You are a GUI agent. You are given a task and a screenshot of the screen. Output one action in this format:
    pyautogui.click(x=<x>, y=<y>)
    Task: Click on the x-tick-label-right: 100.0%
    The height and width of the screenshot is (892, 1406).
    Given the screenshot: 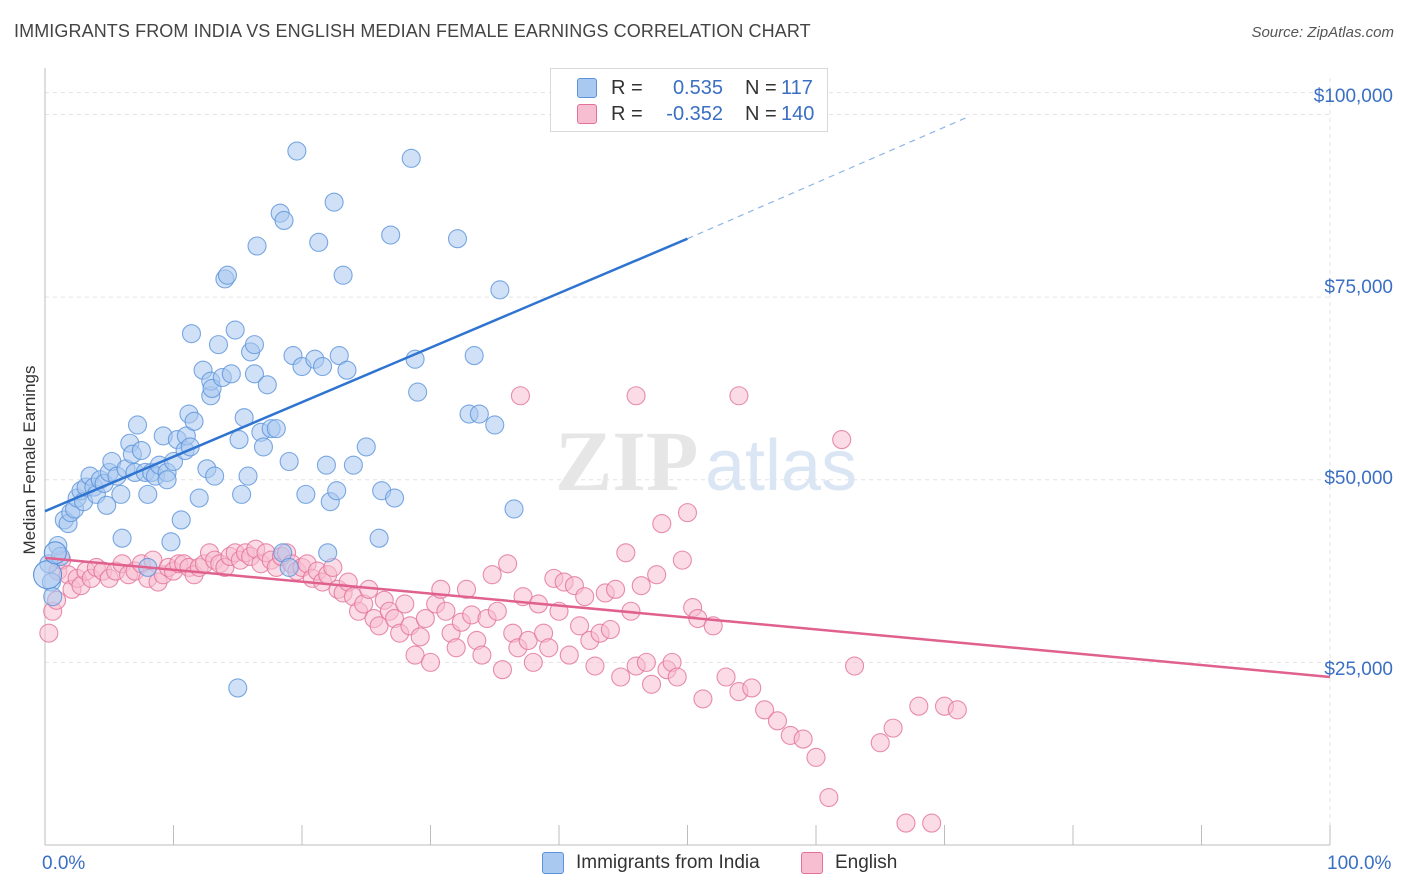 What is the action you would take?
    pyautogui.click(x=1359, y=863)
    